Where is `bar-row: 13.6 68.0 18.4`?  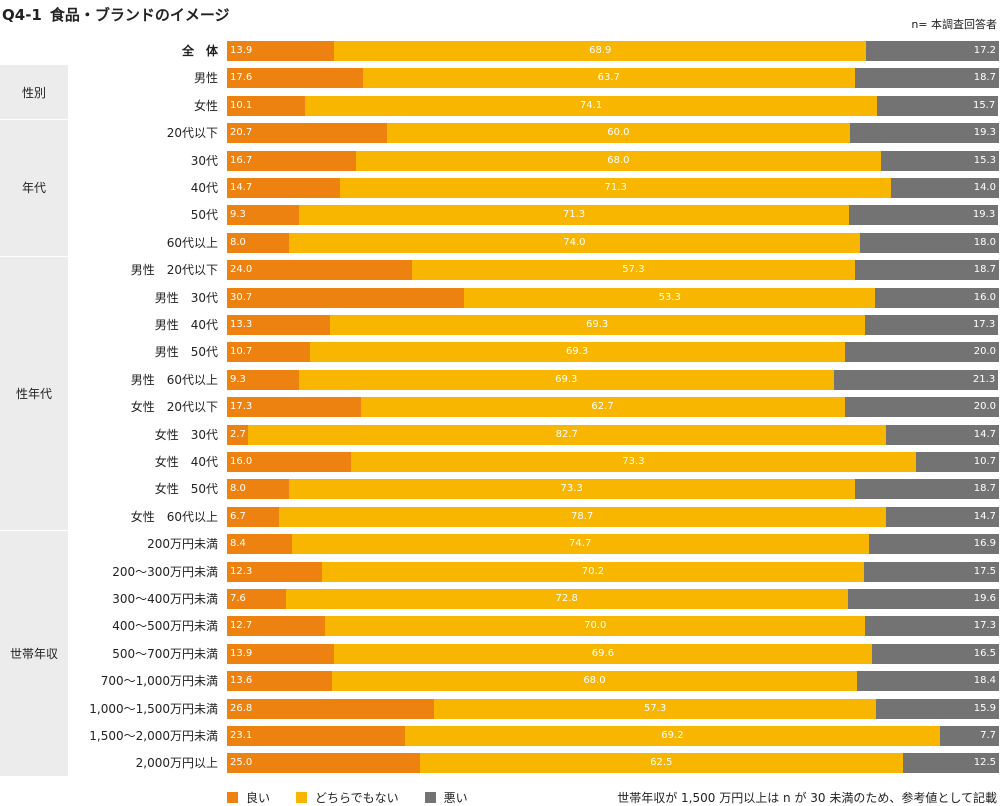 bar-row: 13.6 68.0 18.4 is located at coordinates (613, 681).